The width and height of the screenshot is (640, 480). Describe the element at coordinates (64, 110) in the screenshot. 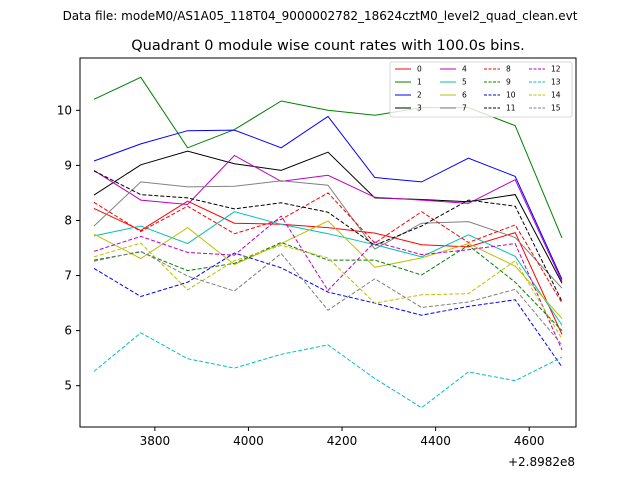

I see `y-tick-label: 10` at that location.